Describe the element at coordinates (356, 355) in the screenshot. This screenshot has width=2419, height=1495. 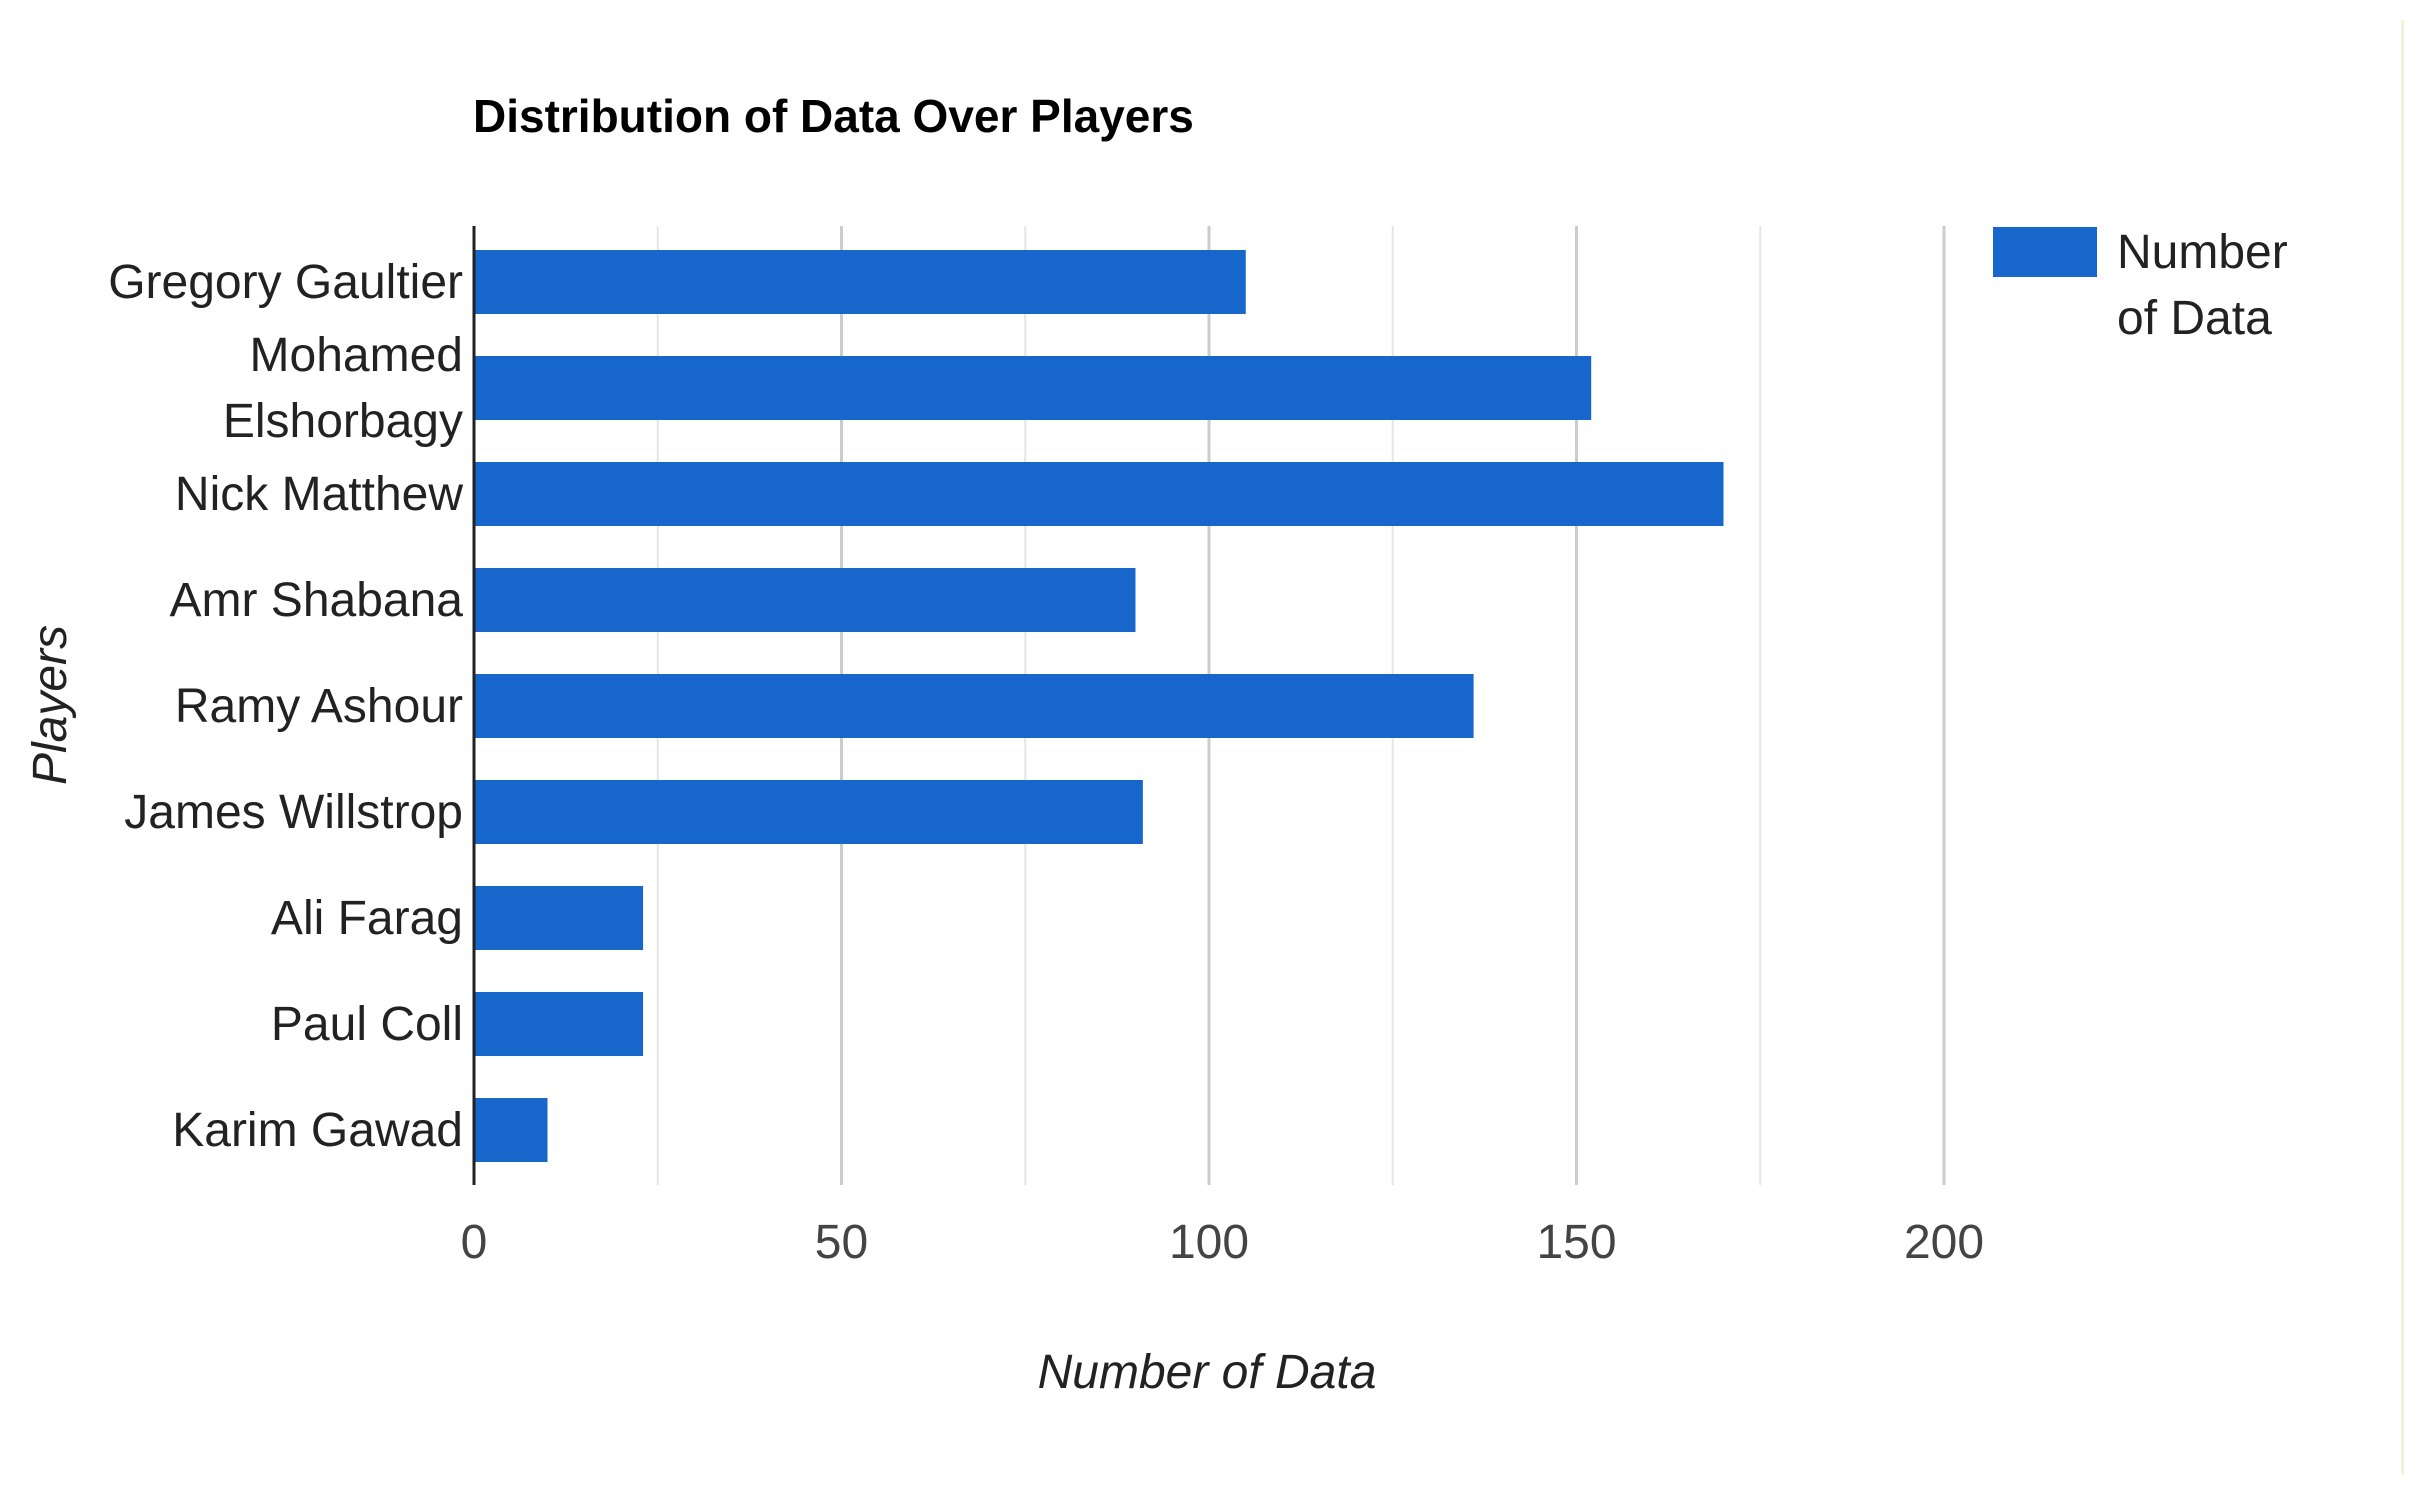
I see `category-label: Mohamed` at that location.